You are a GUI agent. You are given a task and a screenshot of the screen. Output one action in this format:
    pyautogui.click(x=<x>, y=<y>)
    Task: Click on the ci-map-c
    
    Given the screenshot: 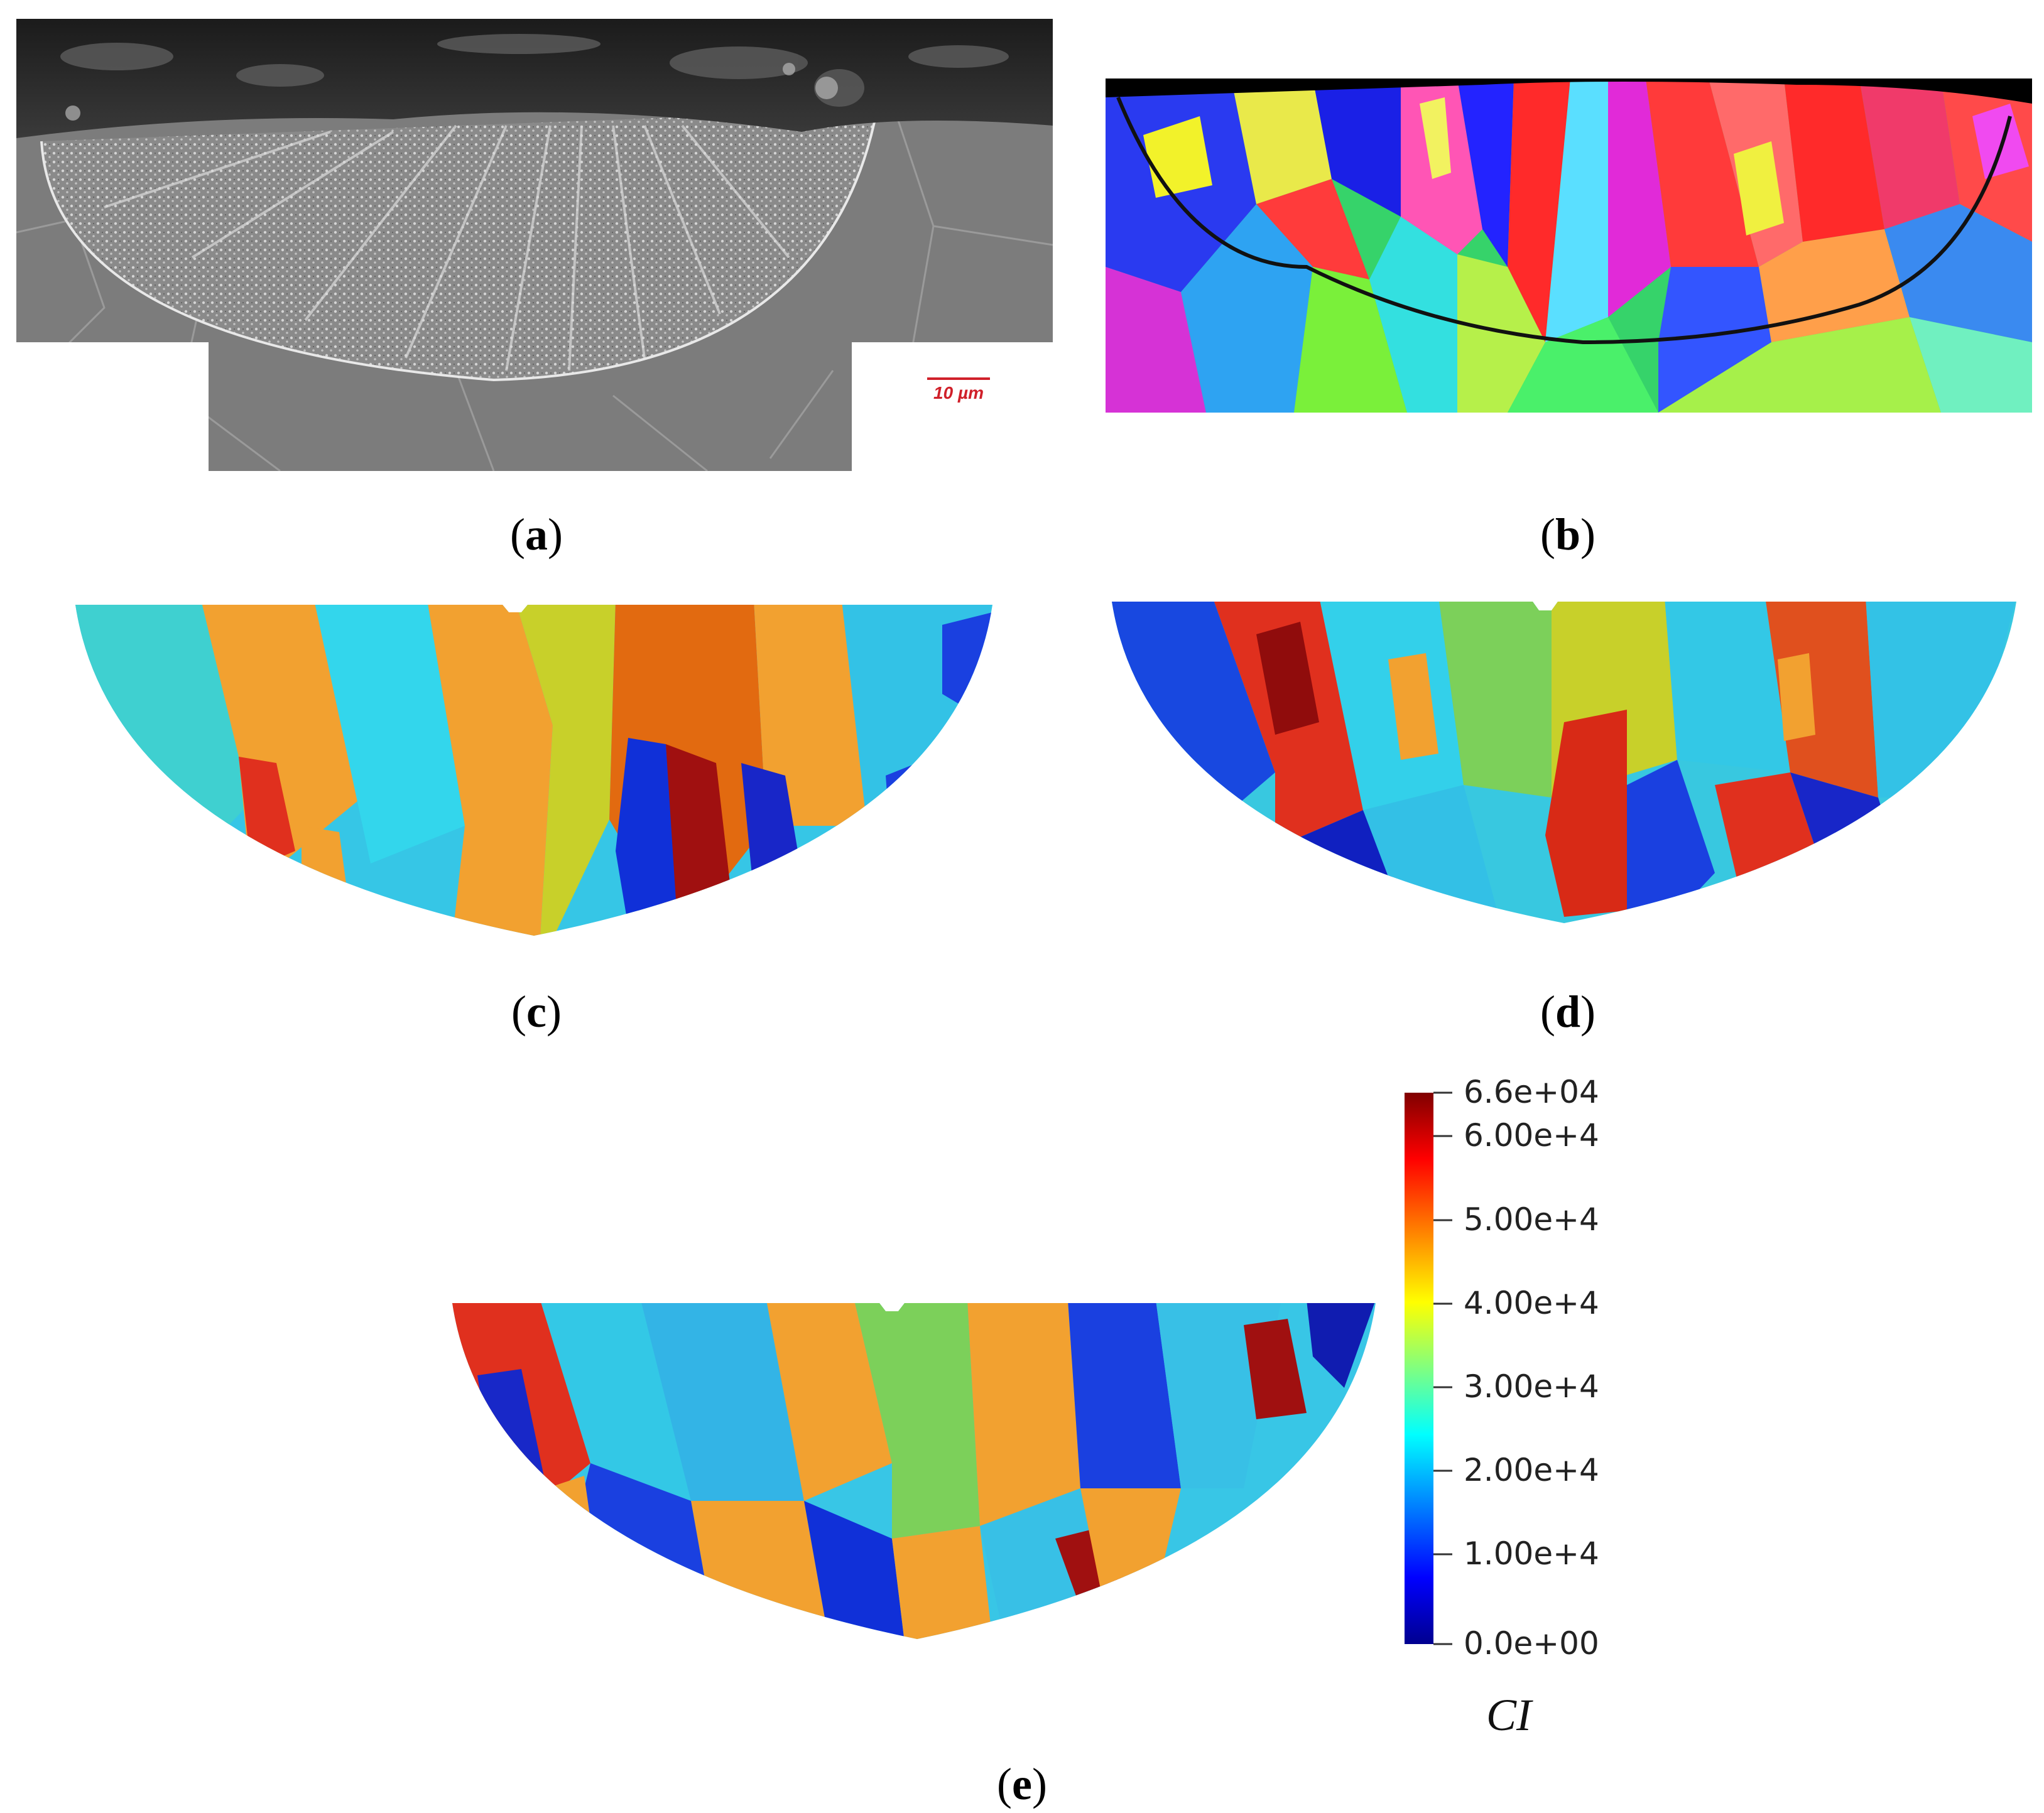 What is the action you would take?
    pyautogui.click(x=533, y=770)
    